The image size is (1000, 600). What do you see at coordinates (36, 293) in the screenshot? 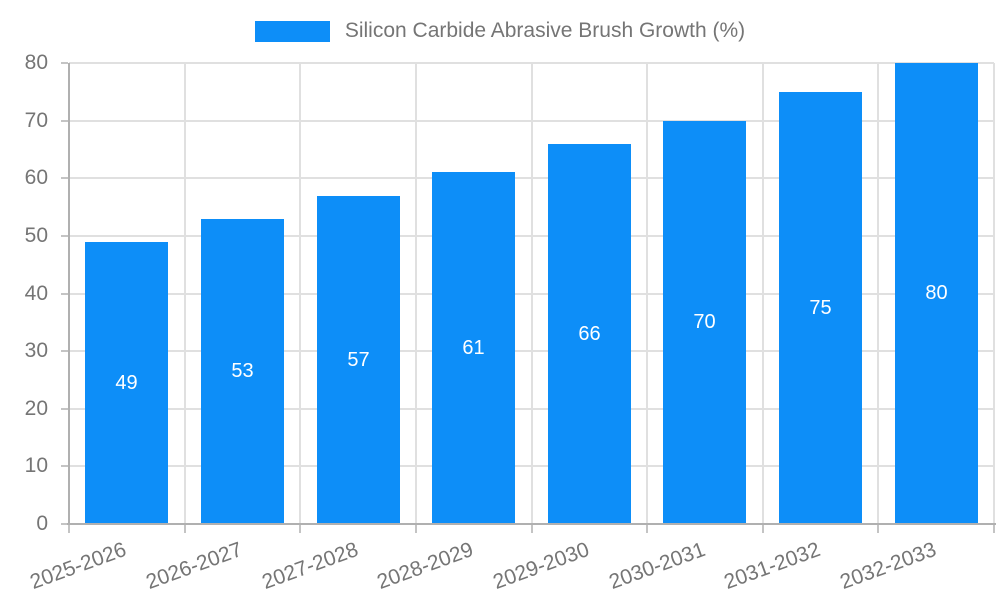
I see `y-axis-tick-label: 40` at bounding box center [36, 293].